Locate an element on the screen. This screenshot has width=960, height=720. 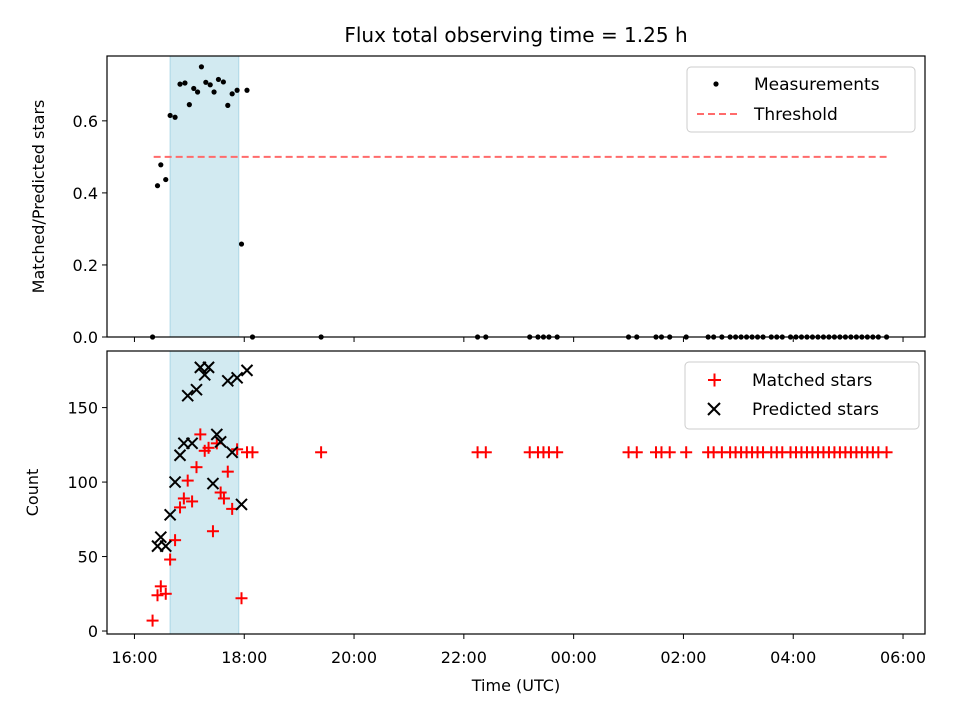
top-legend-box is located at coordinates (801, 99).